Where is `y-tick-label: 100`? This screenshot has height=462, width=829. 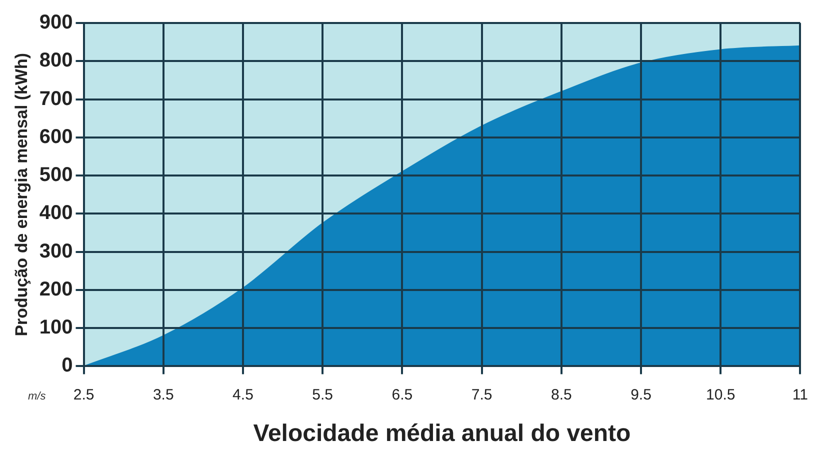 y-tick-label: 100 is located at coordinates (56, 327).